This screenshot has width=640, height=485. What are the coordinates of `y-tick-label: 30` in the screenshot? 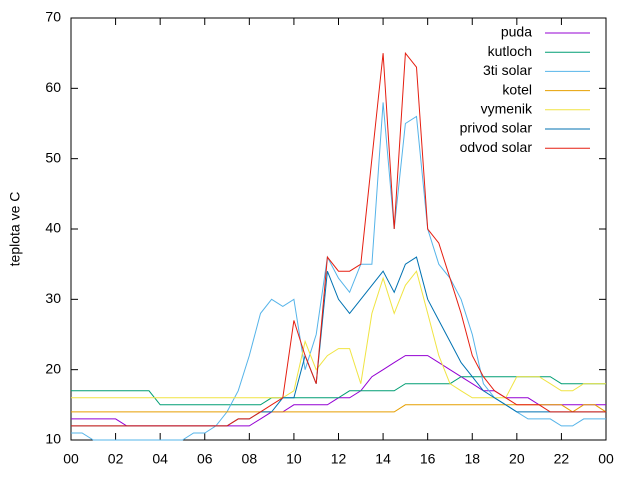 It's located at (53, 298).